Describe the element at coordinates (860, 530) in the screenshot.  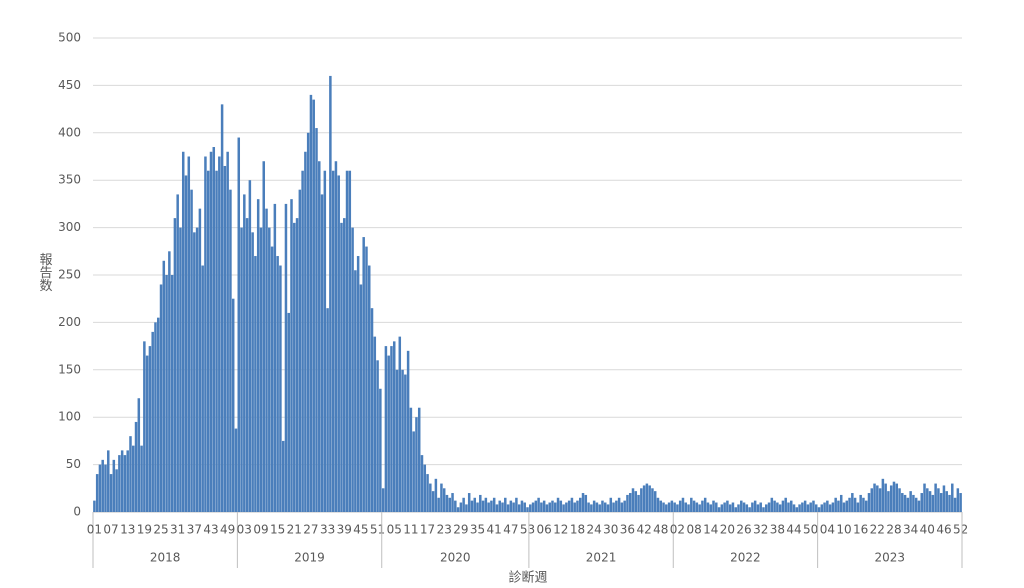
I see `x-tick-label: 16` at that location.